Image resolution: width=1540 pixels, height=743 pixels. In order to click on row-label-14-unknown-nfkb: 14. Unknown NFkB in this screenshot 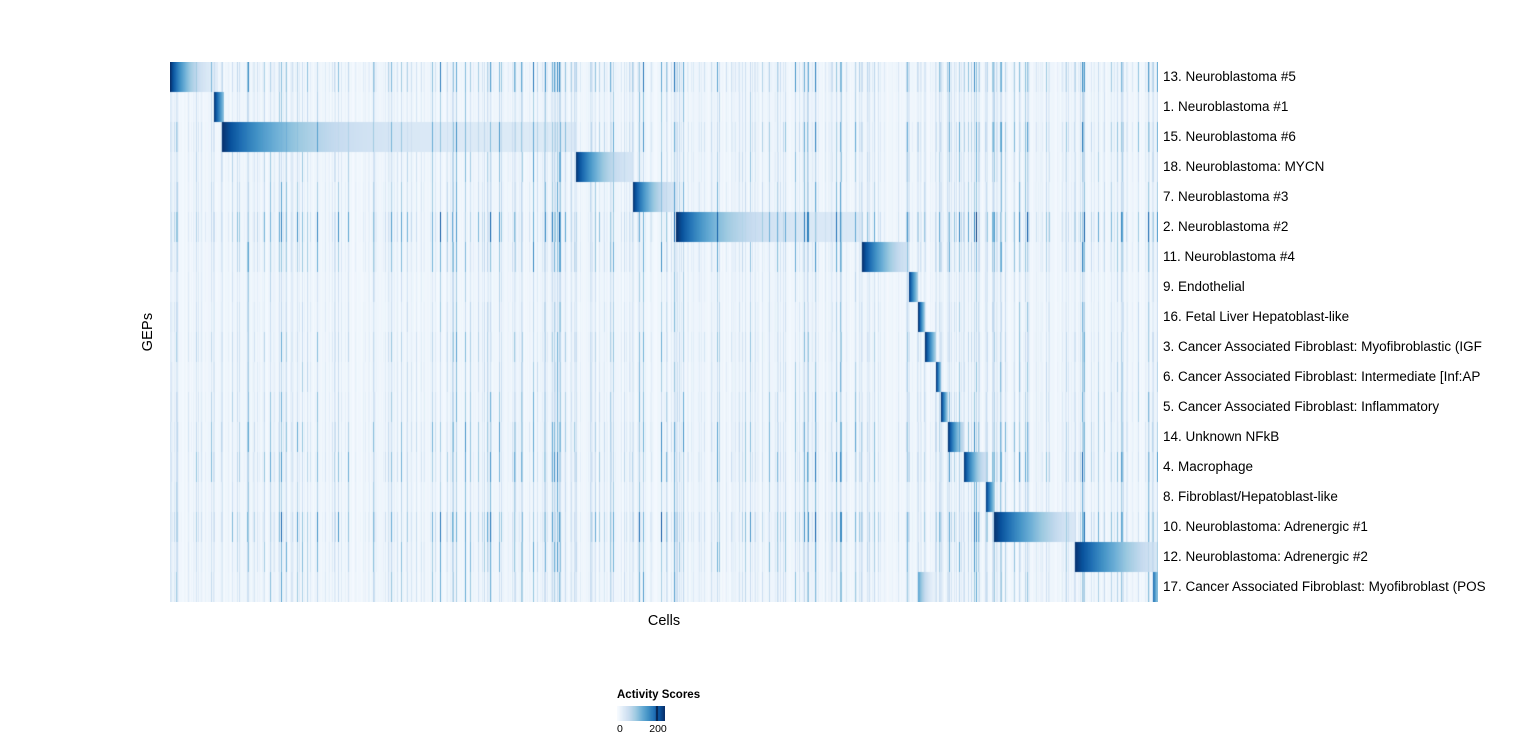, I will do `click(1221, 436)`.